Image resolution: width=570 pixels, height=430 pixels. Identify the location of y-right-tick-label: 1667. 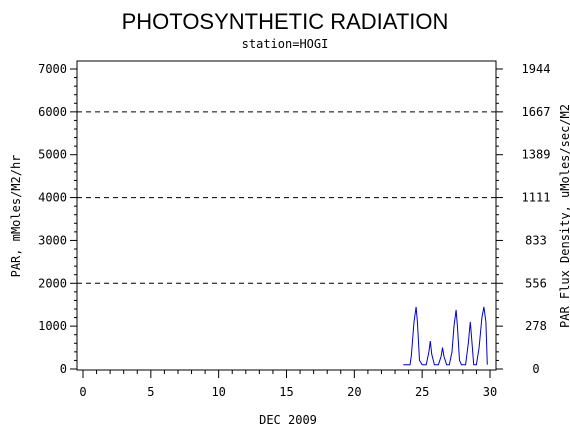
(536, 112).